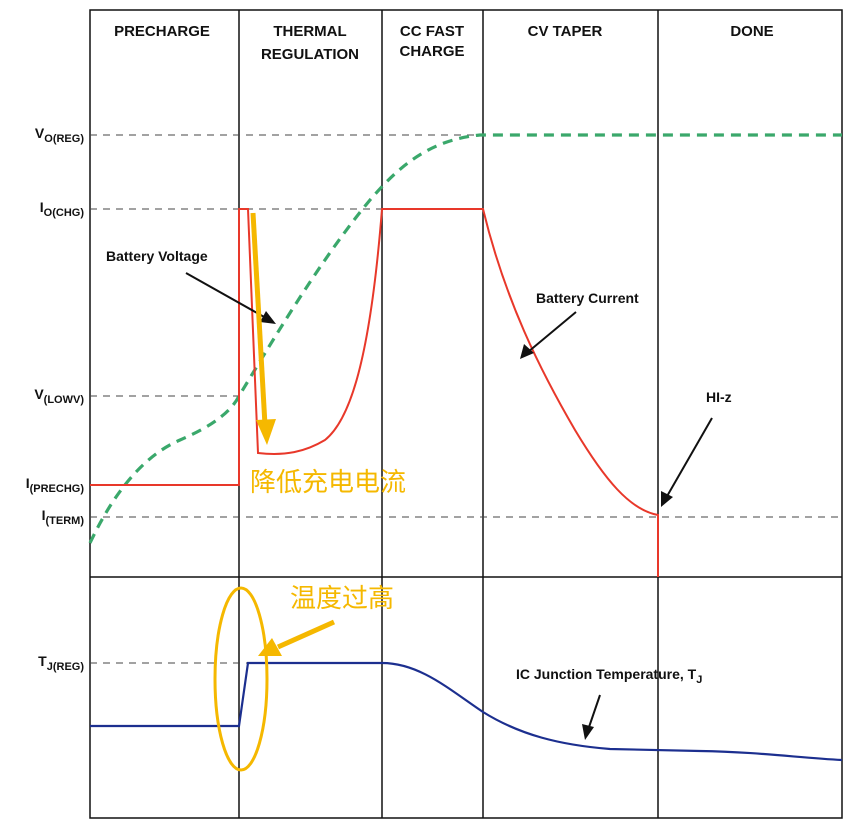 This screenshot has width=855, height=831. I want to click on hiz-arrow, so click(687, 462).